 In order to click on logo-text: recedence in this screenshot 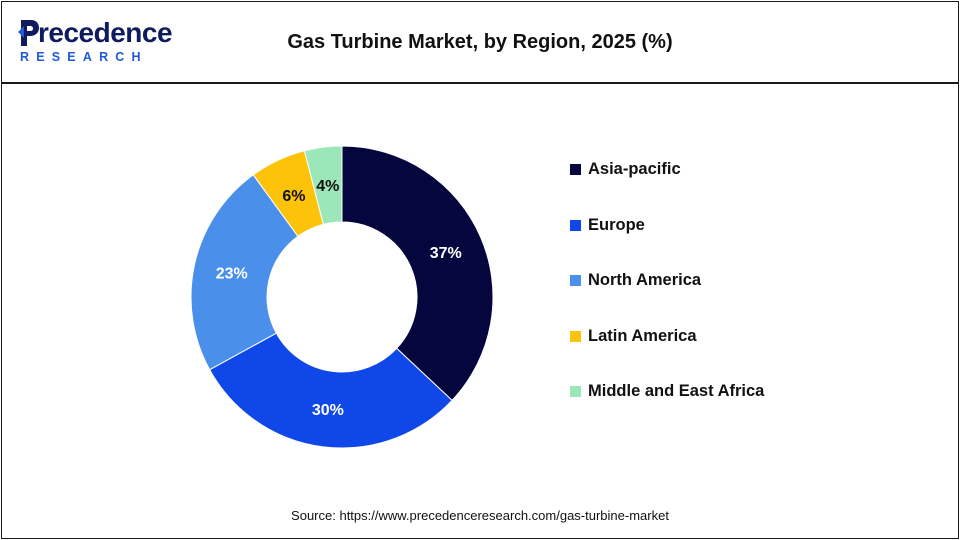, I will do `click(105, 32)`.